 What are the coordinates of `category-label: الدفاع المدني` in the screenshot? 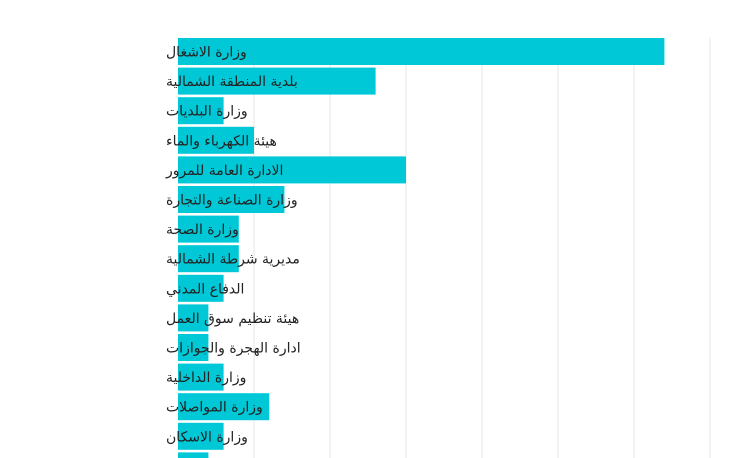 It's located at (205, 289).